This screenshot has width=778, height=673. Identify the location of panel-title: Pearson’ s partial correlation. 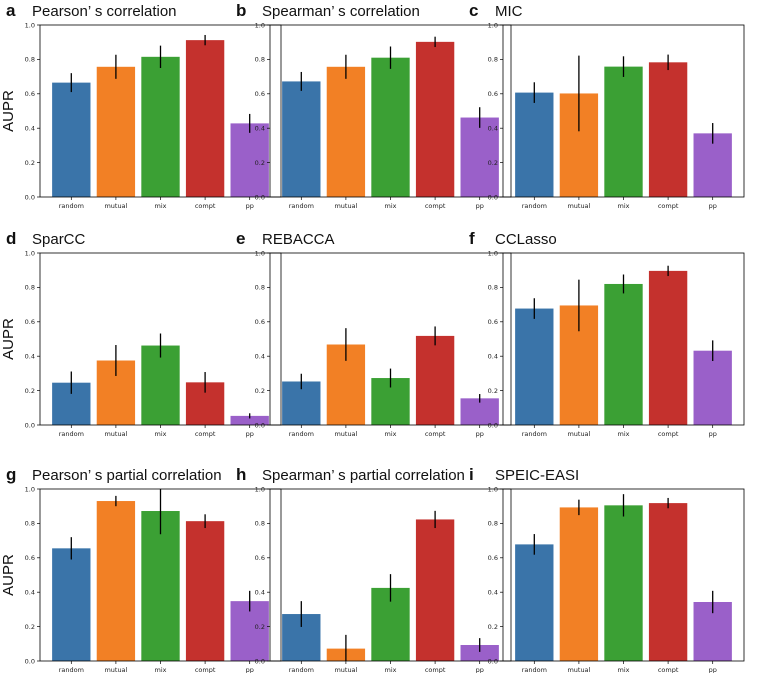
(127, 475).